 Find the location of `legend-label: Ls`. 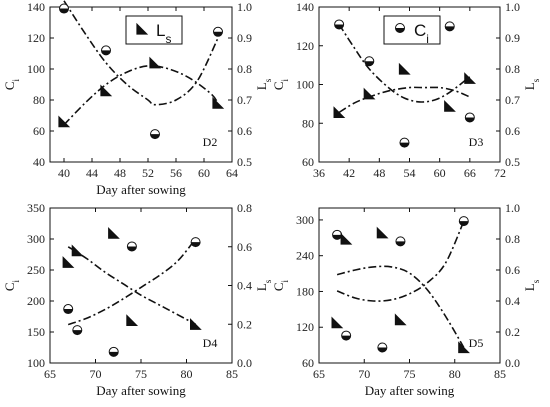

legend-label: Ls is located at coordinates (163, 33).